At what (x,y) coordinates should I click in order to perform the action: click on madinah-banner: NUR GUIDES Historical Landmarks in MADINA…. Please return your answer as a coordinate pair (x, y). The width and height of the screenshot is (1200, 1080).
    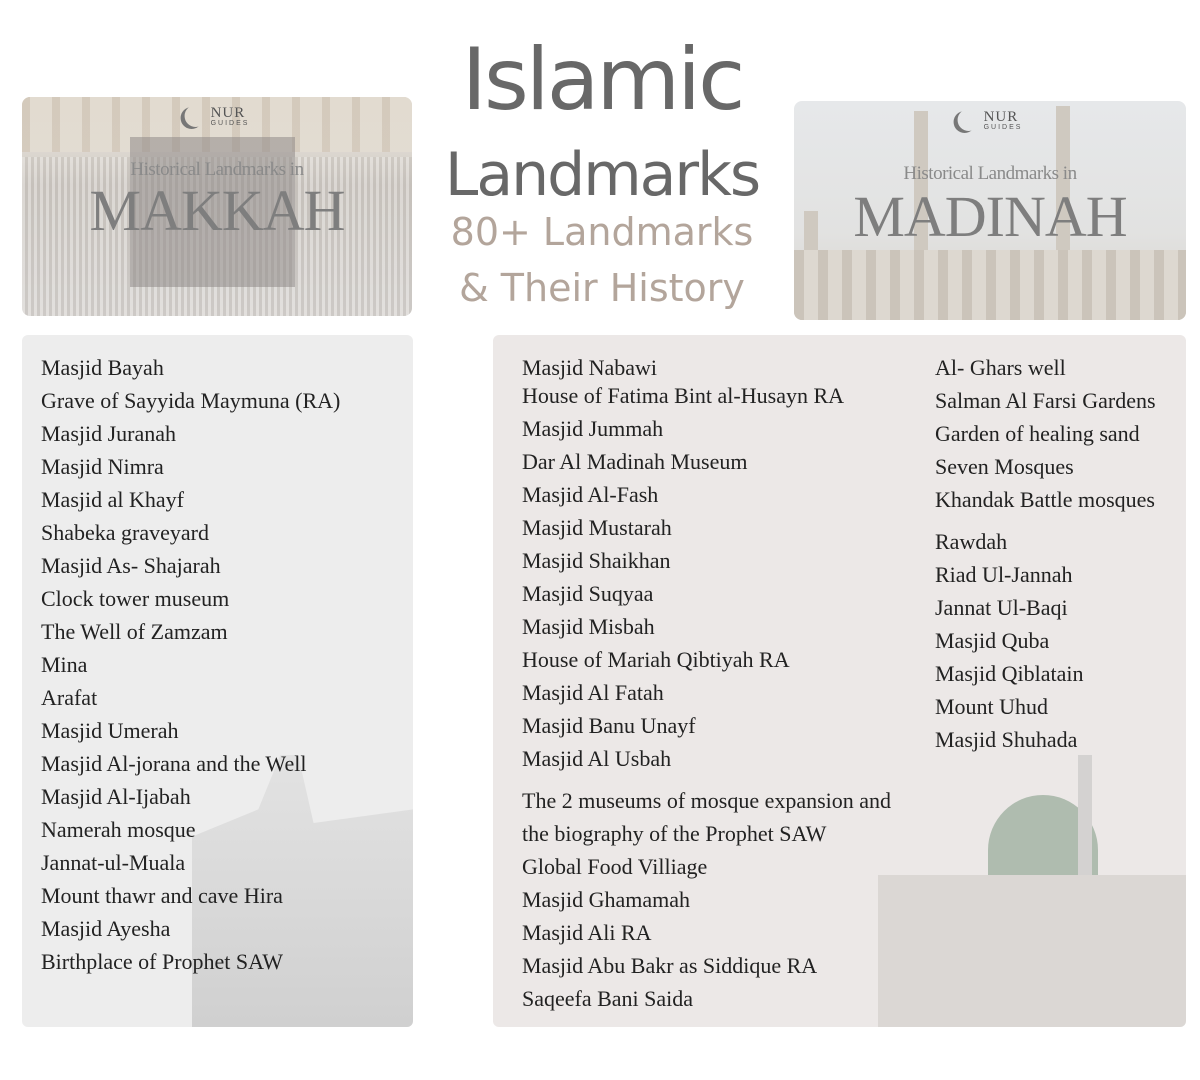
    Looking at the image, I should click on (990, 210).